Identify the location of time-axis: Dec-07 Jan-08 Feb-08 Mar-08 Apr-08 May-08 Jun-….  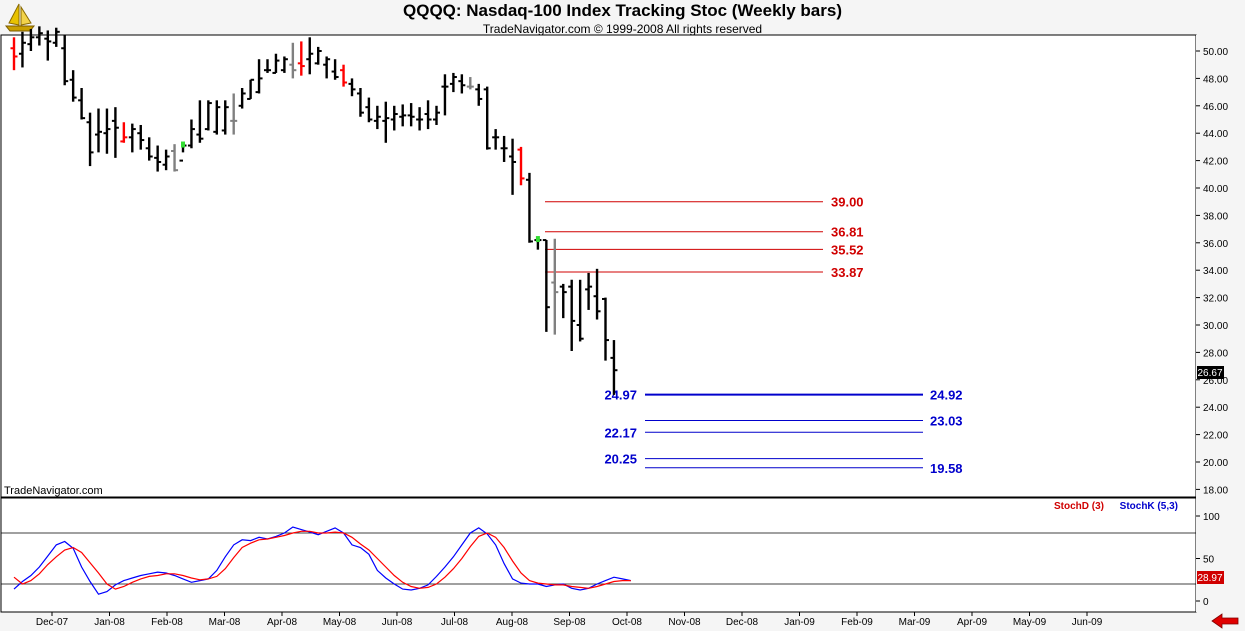
(569, 620).